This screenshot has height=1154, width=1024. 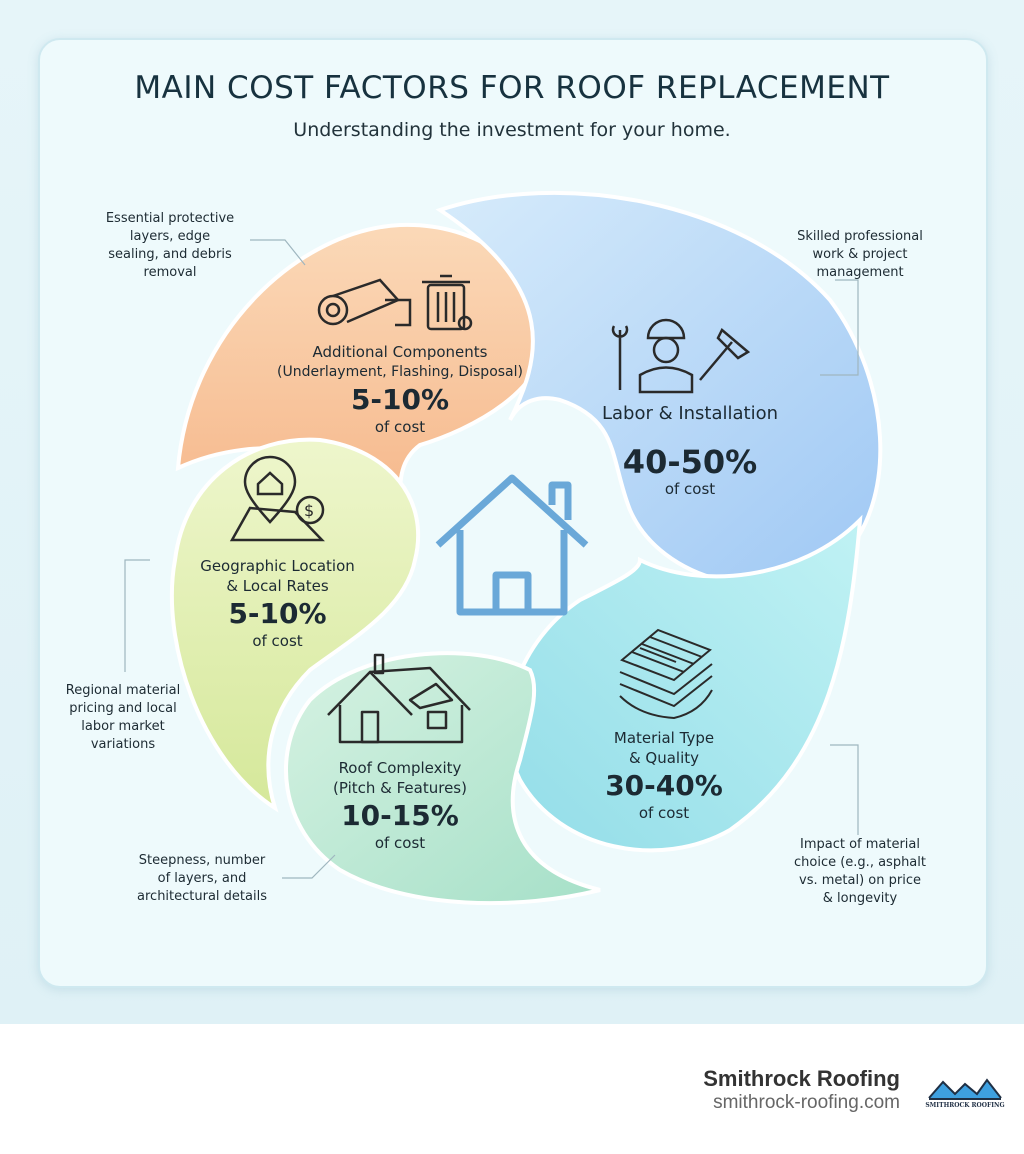 What do you see at coordinates (123, 726) in the screenshot?
I see `note-line: labor market` at bounding box center [123, 726].